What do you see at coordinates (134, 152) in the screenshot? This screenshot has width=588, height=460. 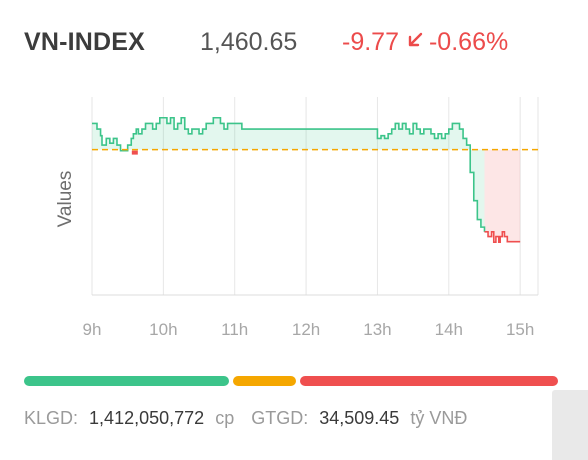 I see `dip-marker` at bounding box center [134, 152].